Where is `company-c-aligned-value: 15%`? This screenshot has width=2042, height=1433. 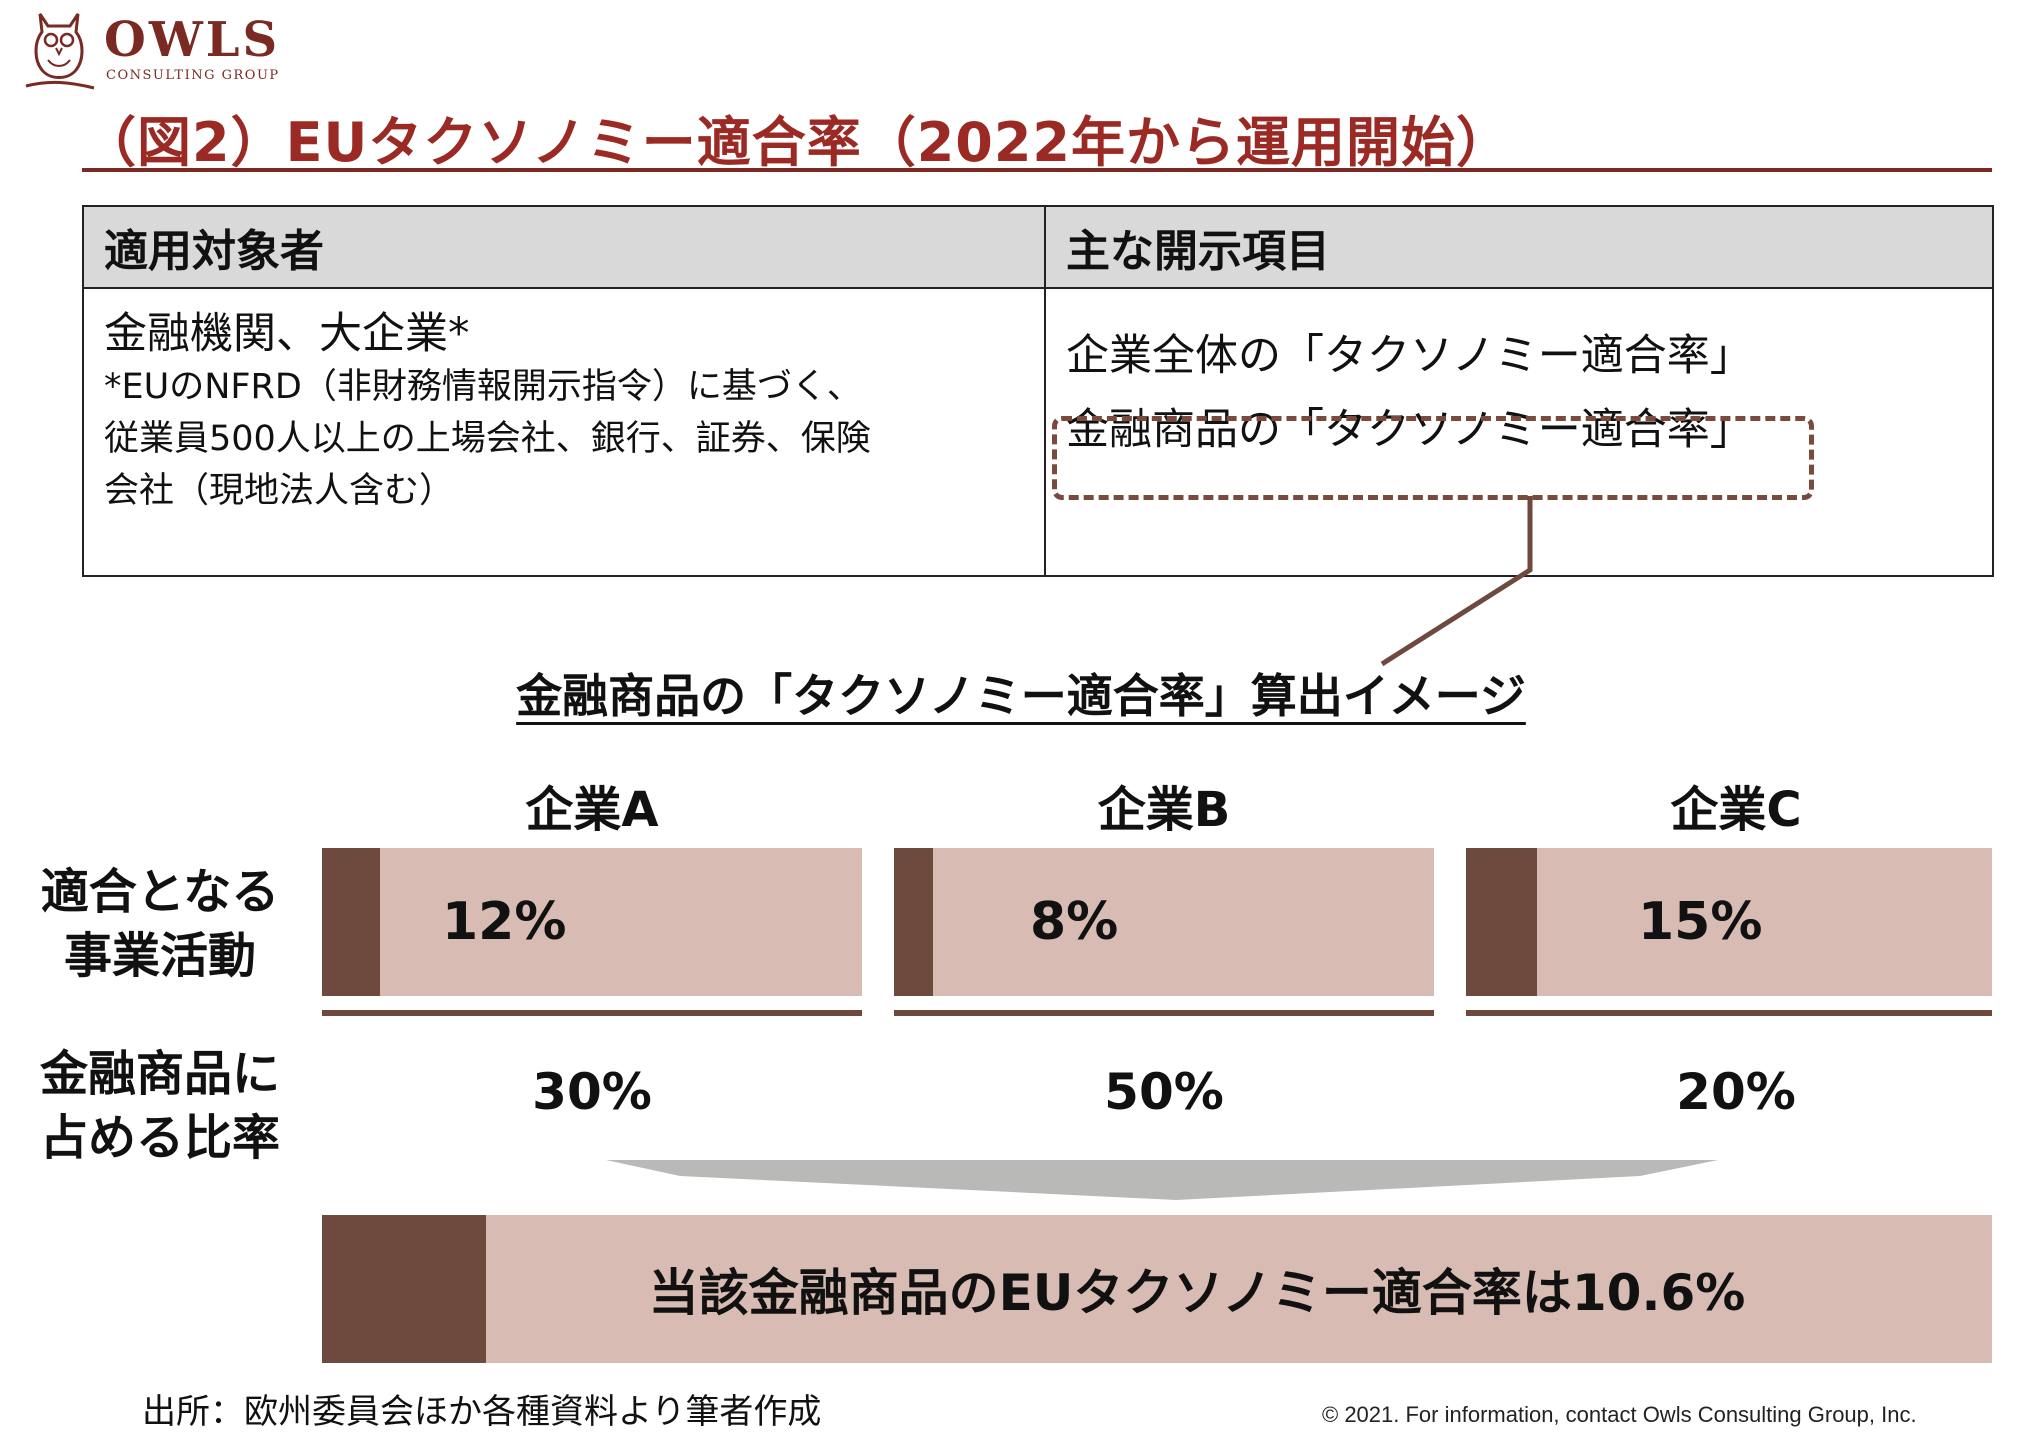
company-c-aligned-value: 15% is located at coordinates (1700, 922).